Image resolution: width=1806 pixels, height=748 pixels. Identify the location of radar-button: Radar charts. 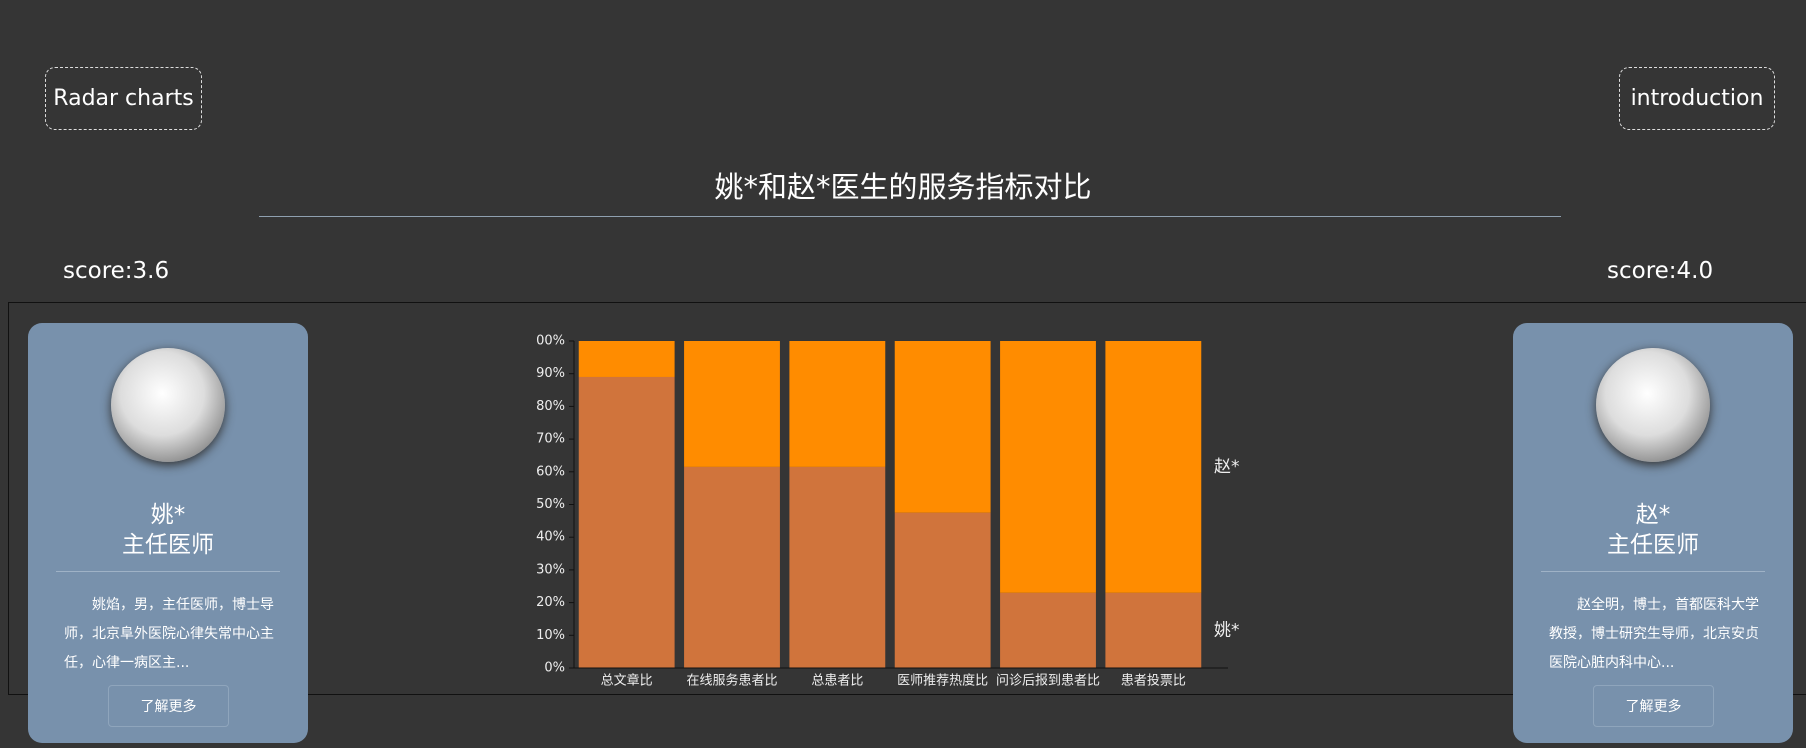
(123, 98).